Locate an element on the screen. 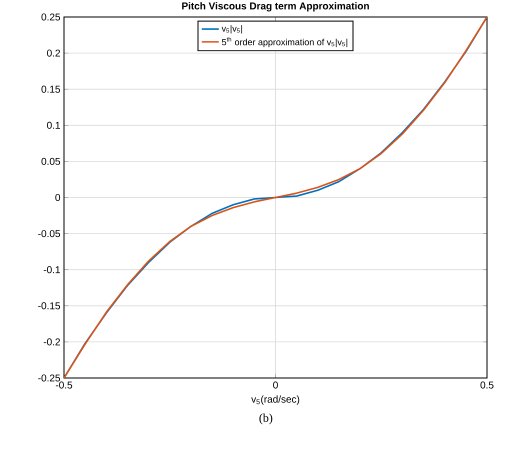 This screenshot has height=470, width=532. x-tick-label: -0.5 is located at coordinates (64, 385).